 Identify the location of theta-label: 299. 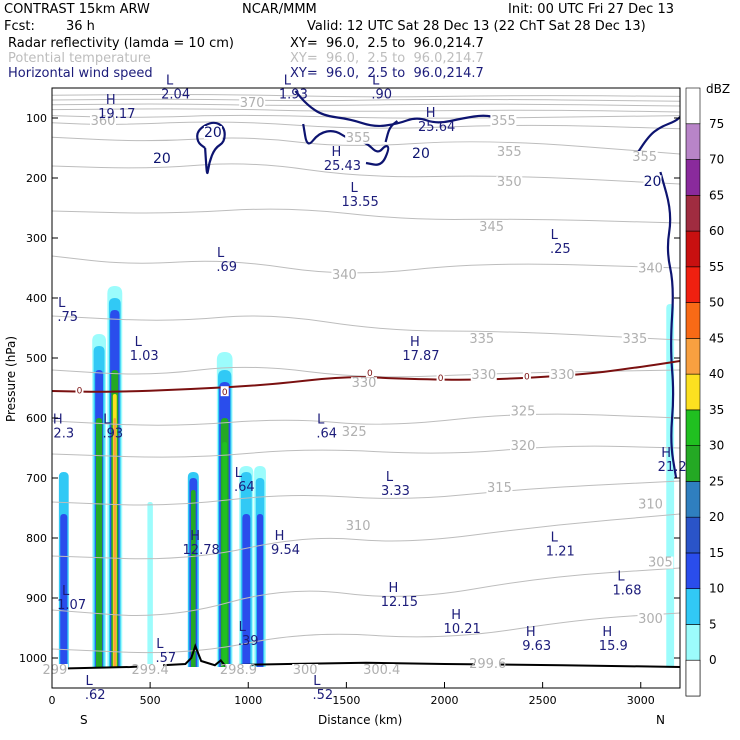
(55, 670).